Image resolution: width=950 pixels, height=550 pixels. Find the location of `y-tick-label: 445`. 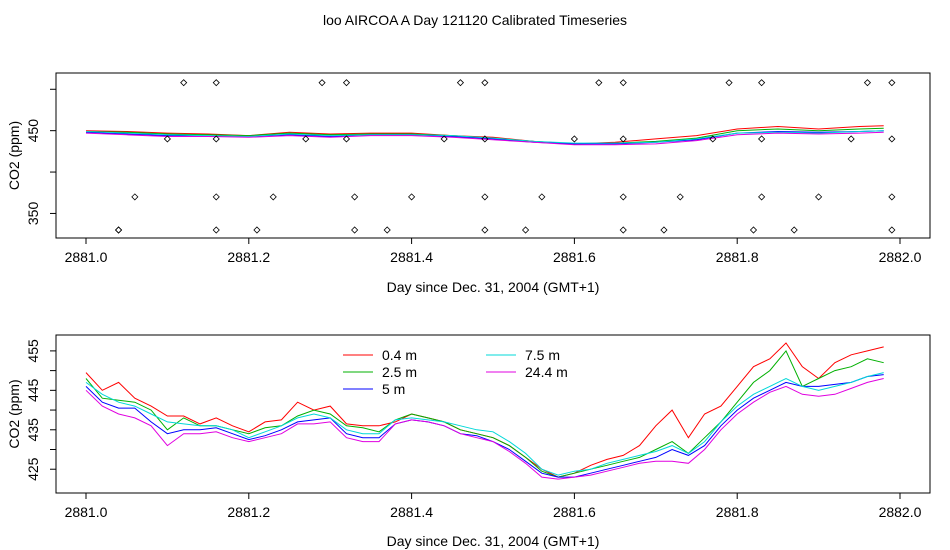

y-tick-label: 445 is located at coordinates (33, 390).